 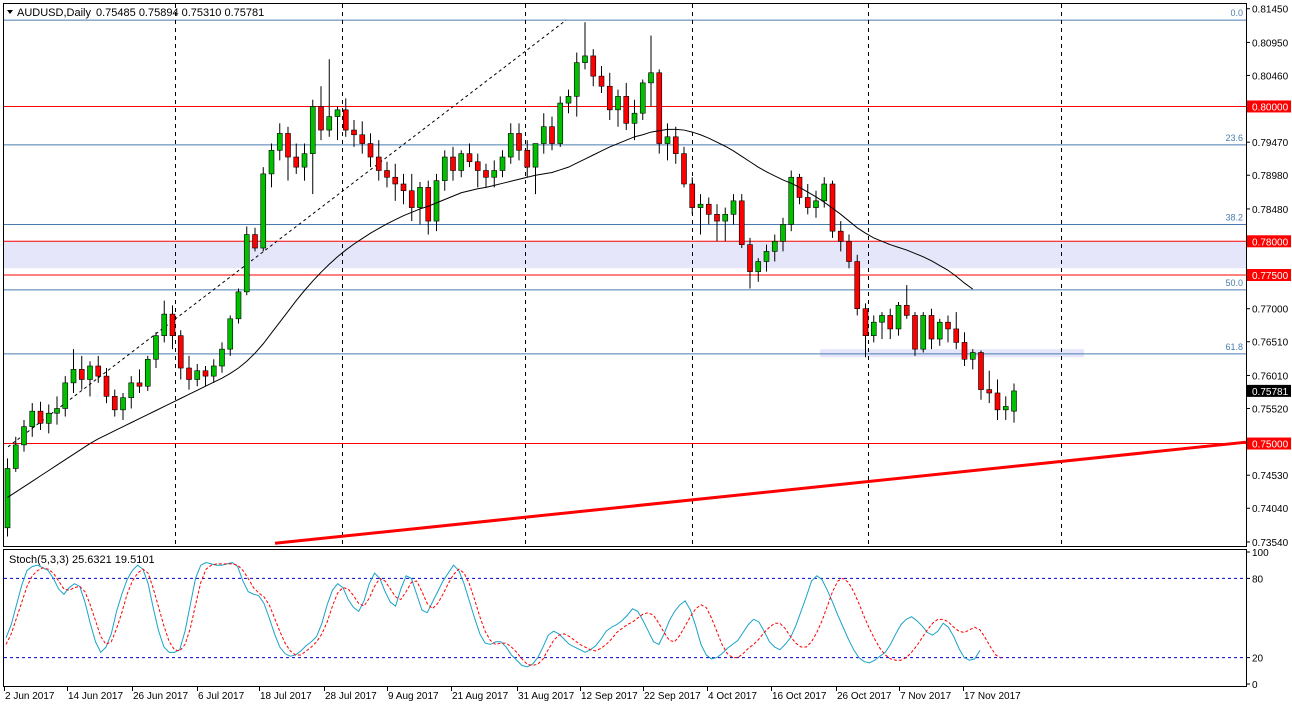 What do you see at coordinates (1270, 76) in the screenshot?
I see `price-tick-label: 0.80460` at bounding box center [1270, 76].